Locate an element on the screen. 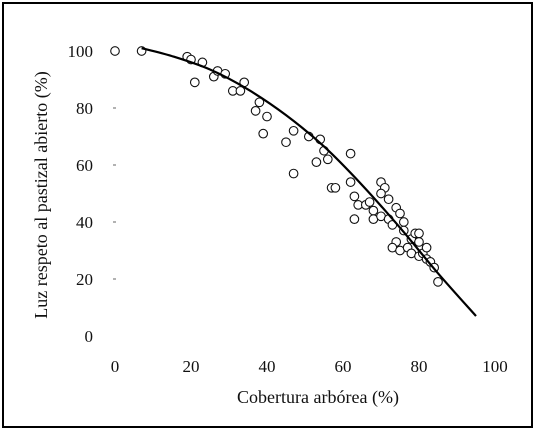 Image resolution: width=535 pixels, height=430 pixels. x-axis-label: Cobertura arbórea (%) is located at coordinates (318, 397).